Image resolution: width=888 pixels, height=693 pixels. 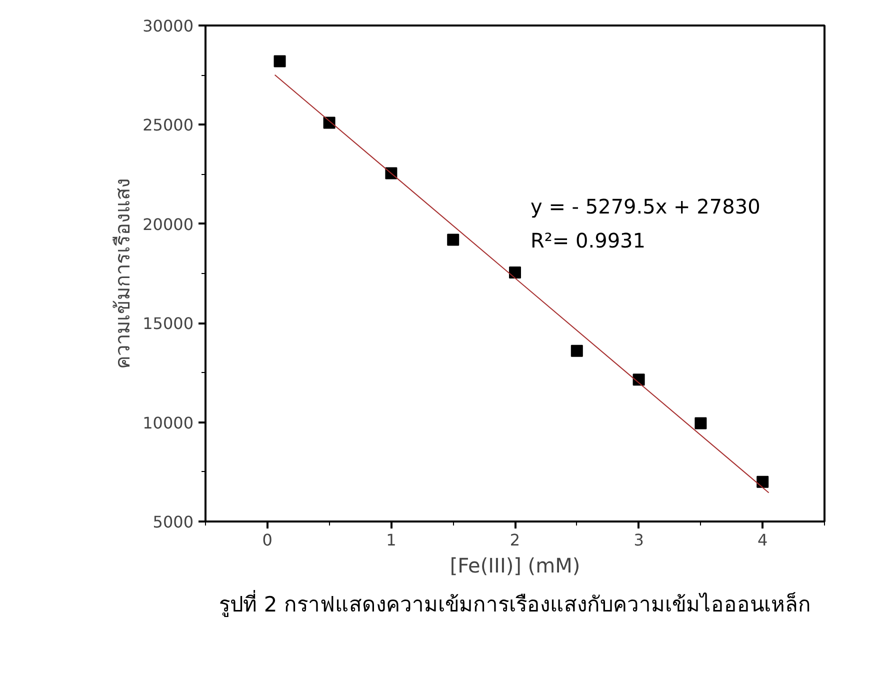 What do you see at coordinates (391, 540) in the screenshot?
I see `x-tick-label: 1` at bounding box center [391, 540].